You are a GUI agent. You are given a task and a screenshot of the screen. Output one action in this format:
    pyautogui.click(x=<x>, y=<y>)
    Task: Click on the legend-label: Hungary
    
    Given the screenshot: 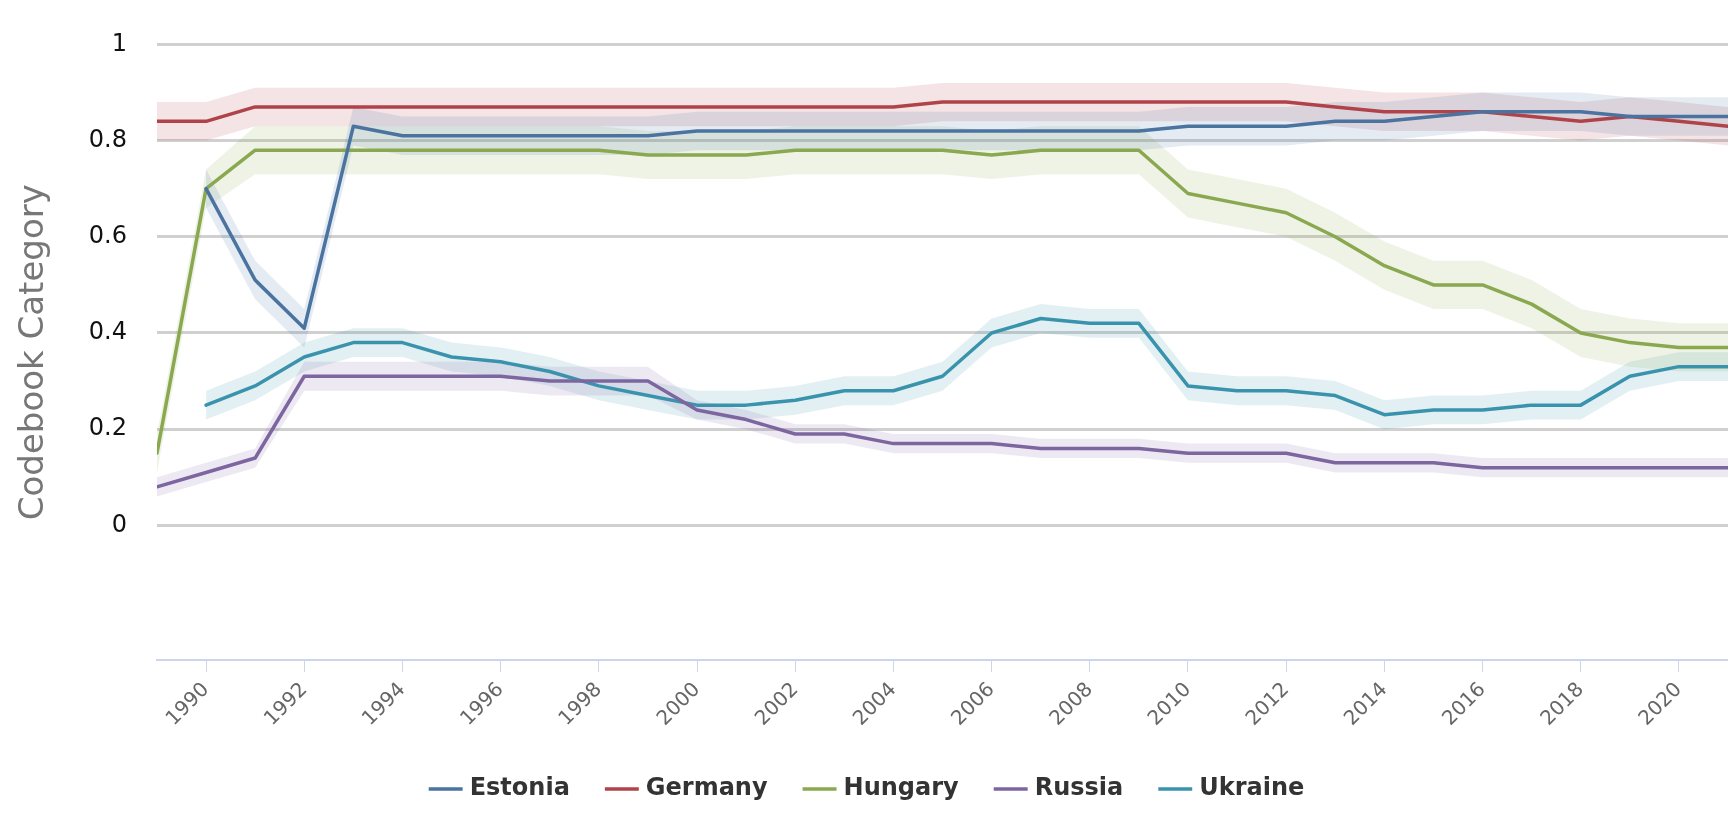 What is the action you would take?
    pyautogui.click(x=901, y=787)
    